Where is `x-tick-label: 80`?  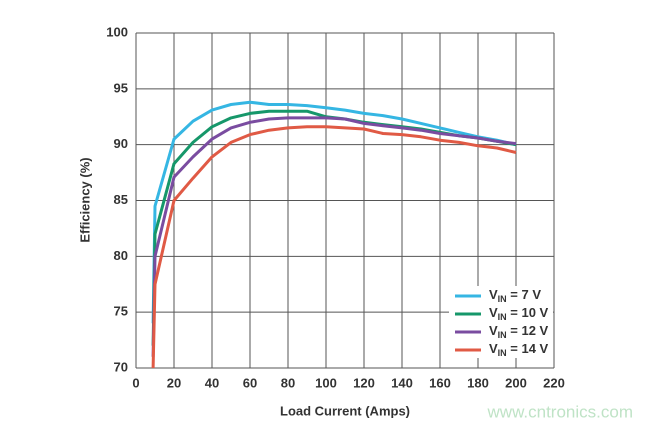 x-tick-label: 80 is located at coordinates (288, 382).